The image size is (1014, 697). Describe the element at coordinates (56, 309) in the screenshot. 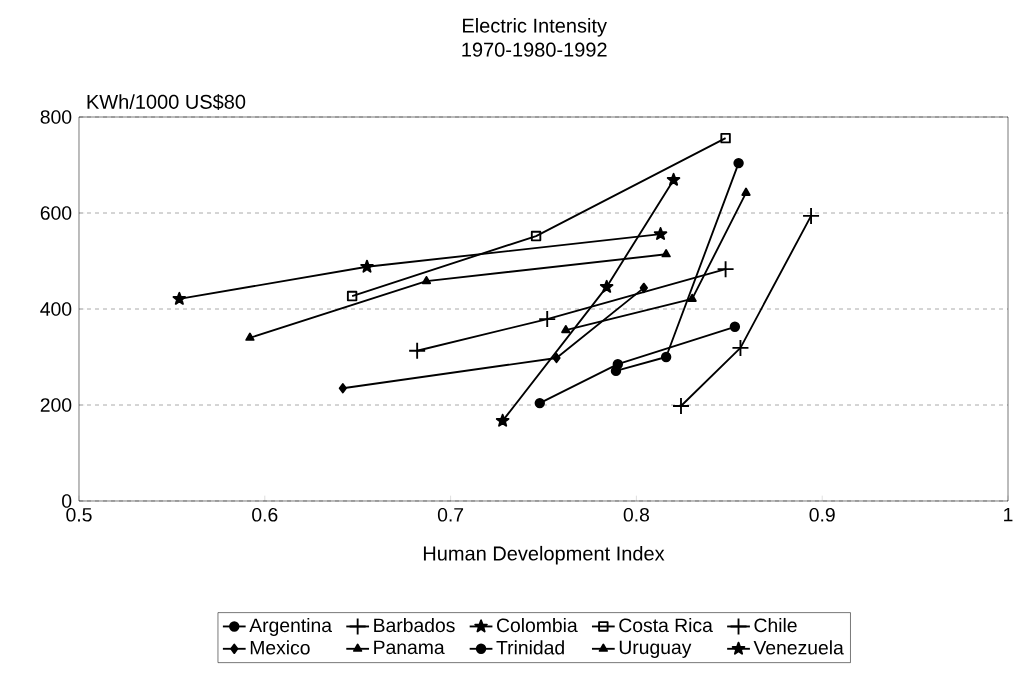

I see `y-tick-label: 400` at that location.